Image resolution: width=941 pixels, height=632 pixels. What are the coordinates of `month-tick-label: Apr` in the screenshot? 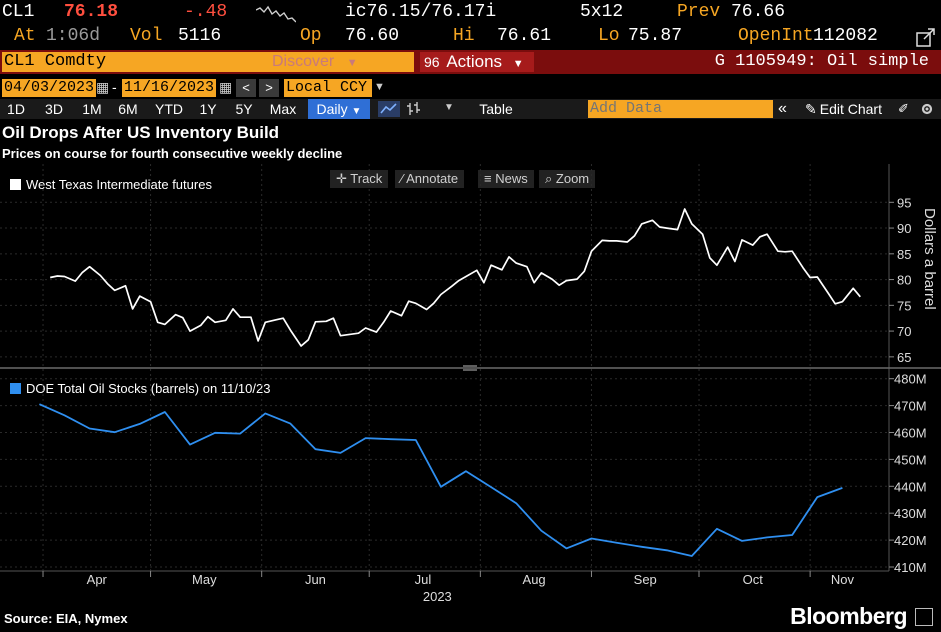 It's located at (97, 579).